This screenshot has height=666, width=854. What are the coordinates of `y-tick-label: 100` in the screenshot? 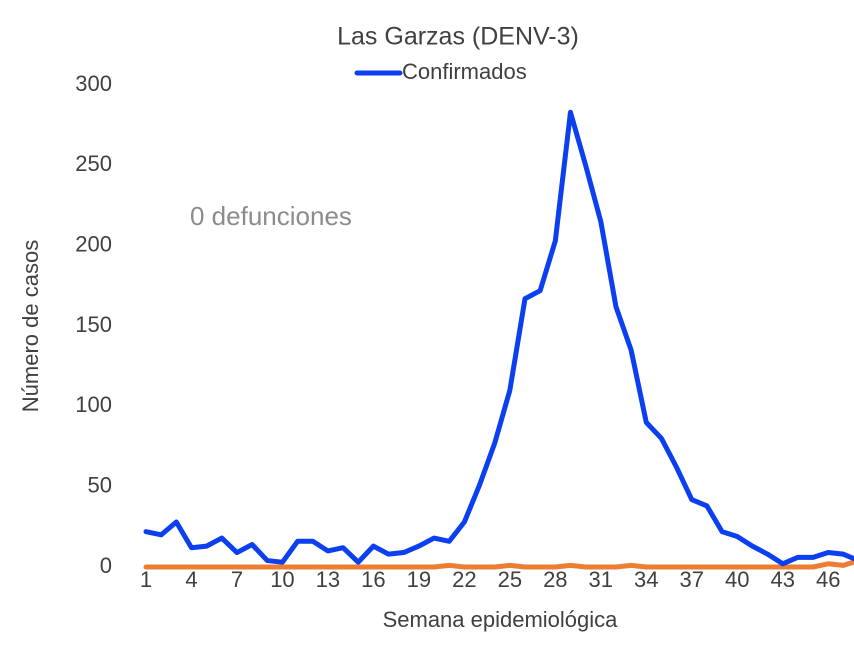 It's located at (93, 404).